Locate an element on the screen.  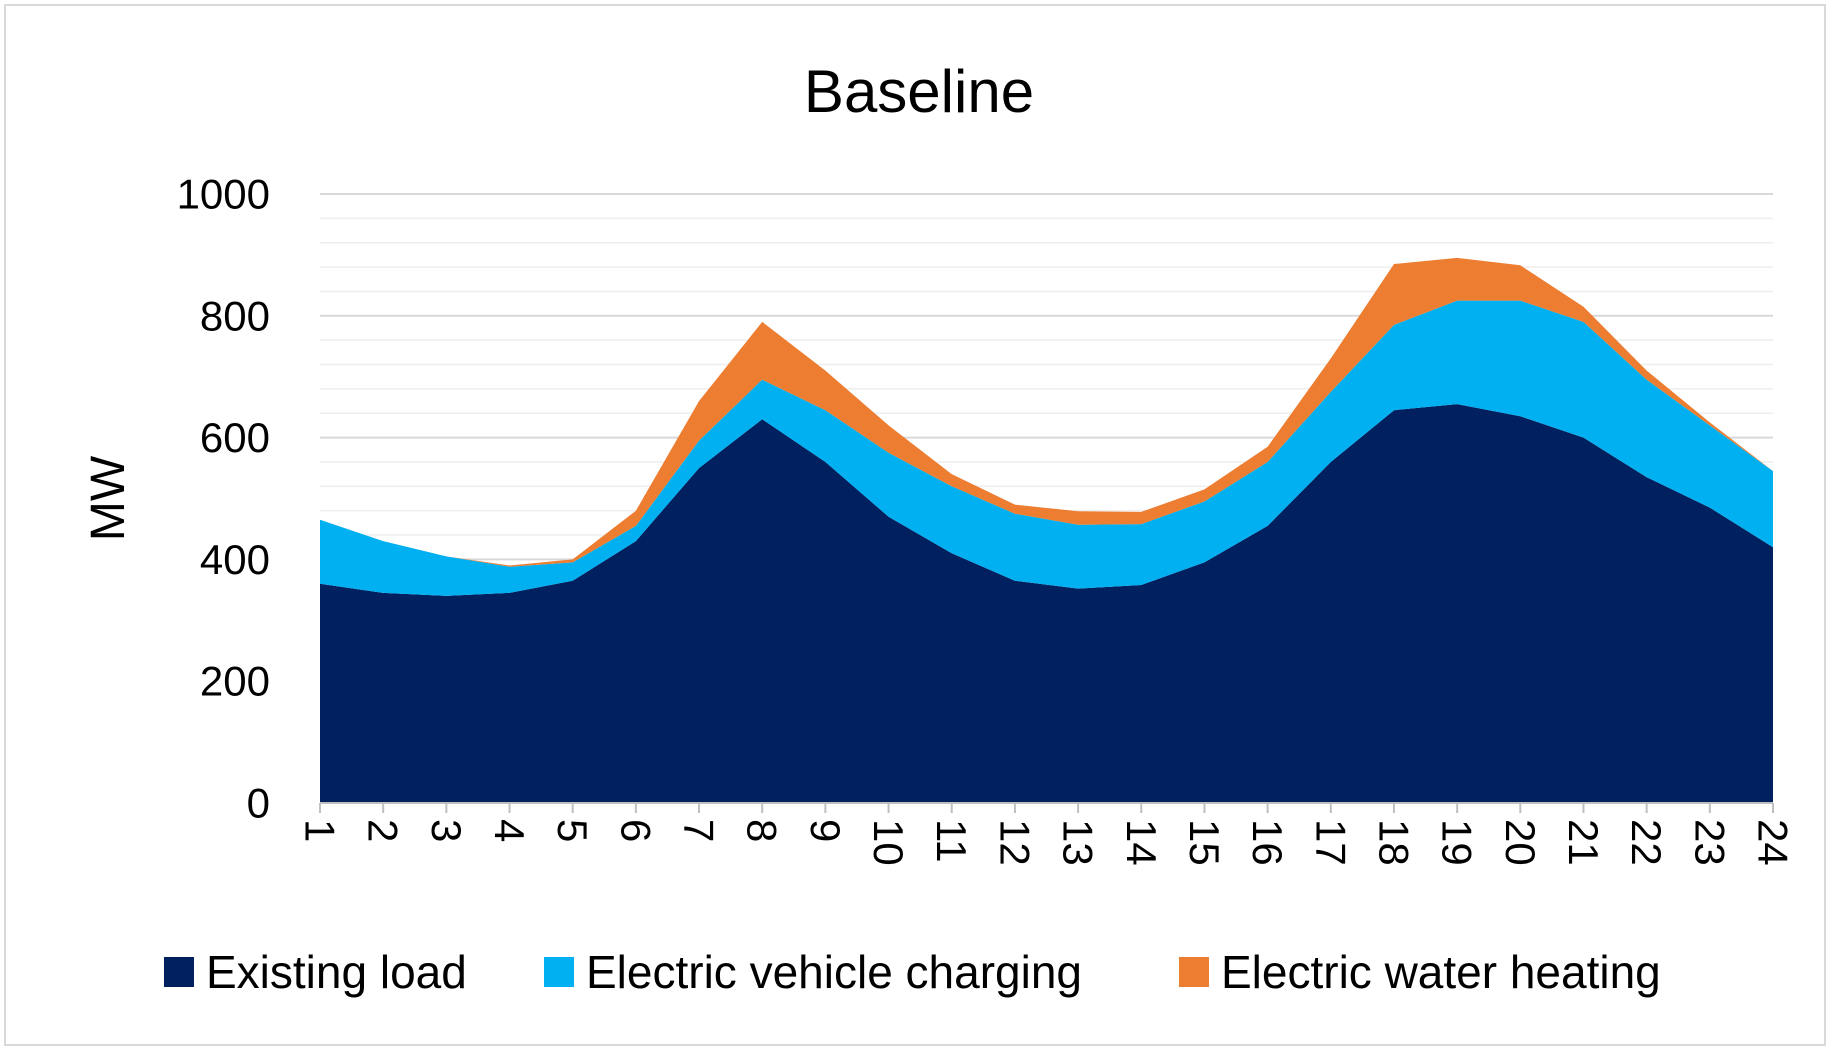
x-tick-label: 18 is located at coordinates (1394, 842).